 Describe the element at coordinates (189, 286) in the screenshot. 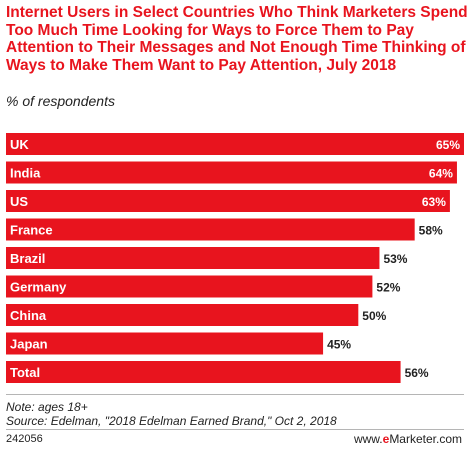

I see `bar-germany` at that location.